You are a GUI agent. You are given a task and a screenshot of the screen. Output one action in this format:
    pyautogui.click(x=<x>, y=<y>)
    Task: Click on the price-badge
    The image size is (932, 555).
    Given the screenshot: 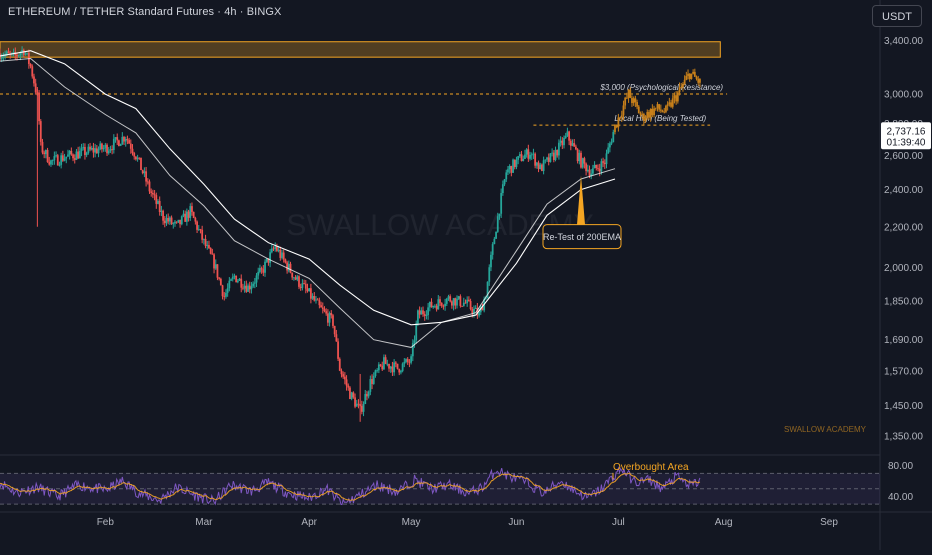 What is the action you would take?
    pyautogui.click(x=906, y=136)
    